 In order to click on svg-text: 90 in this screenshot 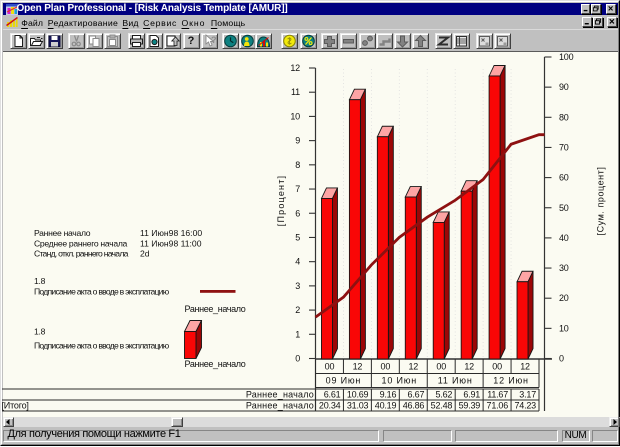, I will do `click(564, 87)`.